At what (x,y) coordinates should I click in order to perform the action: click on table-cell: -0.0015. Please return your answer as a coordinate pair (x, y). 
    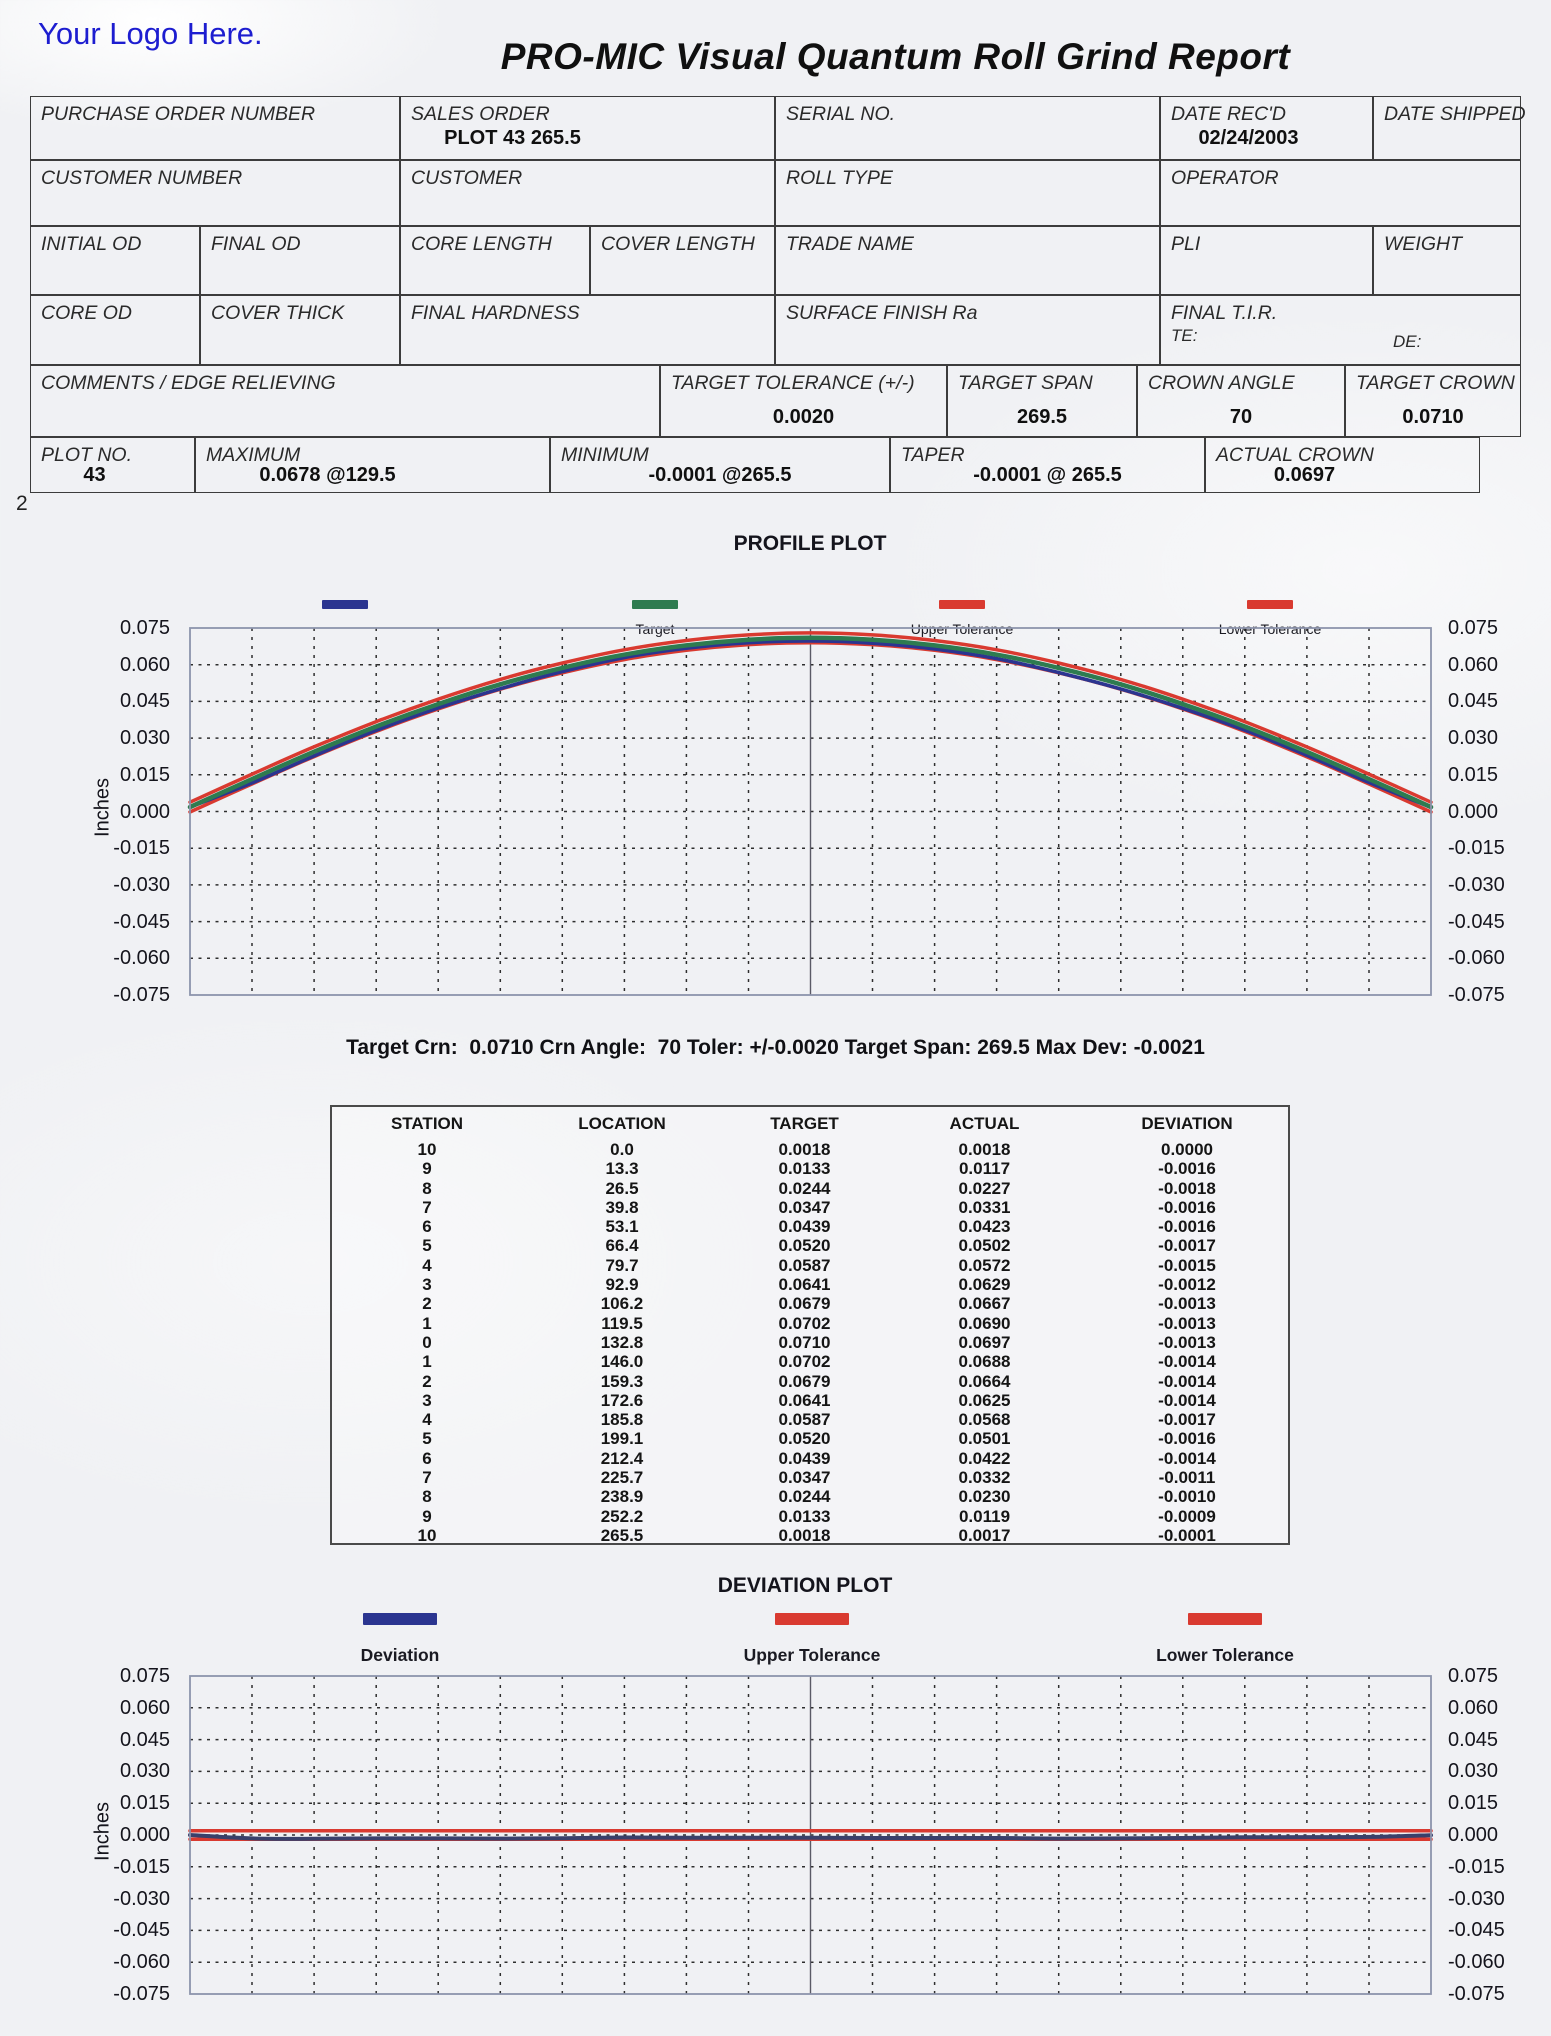
    Looking at the image, I should click on (1187, 1265).